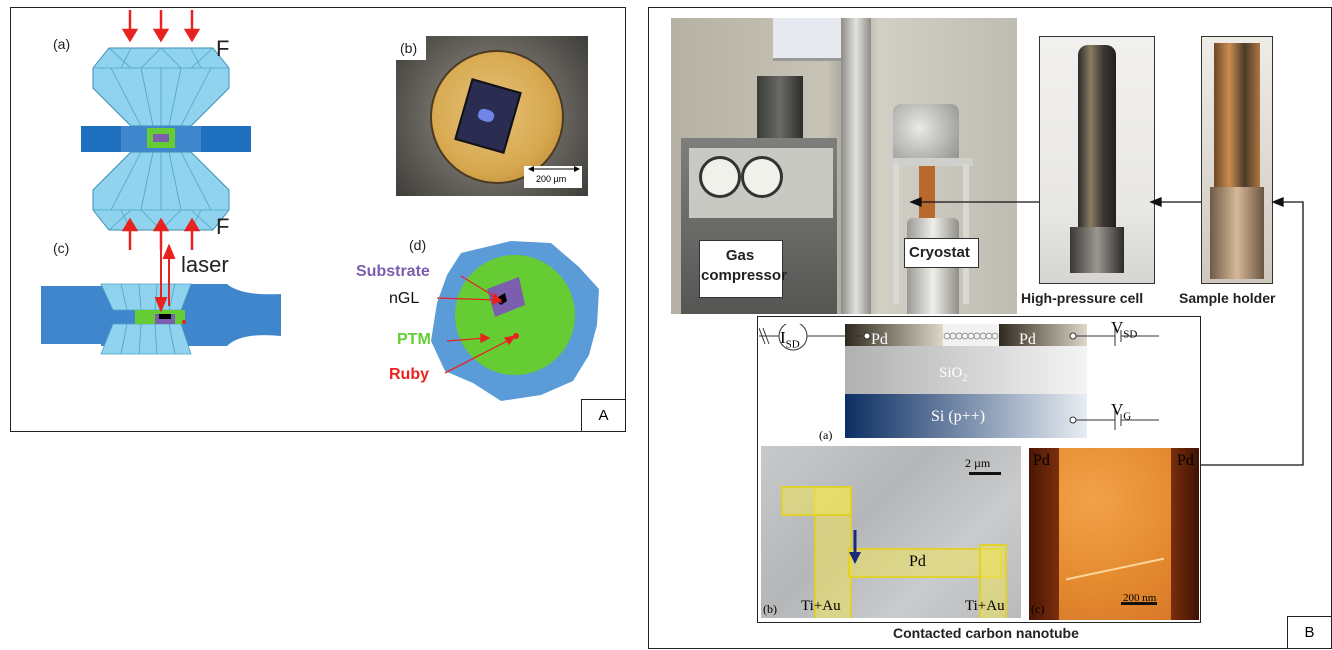  I want to click on cryostat-box, so click(941, 253).